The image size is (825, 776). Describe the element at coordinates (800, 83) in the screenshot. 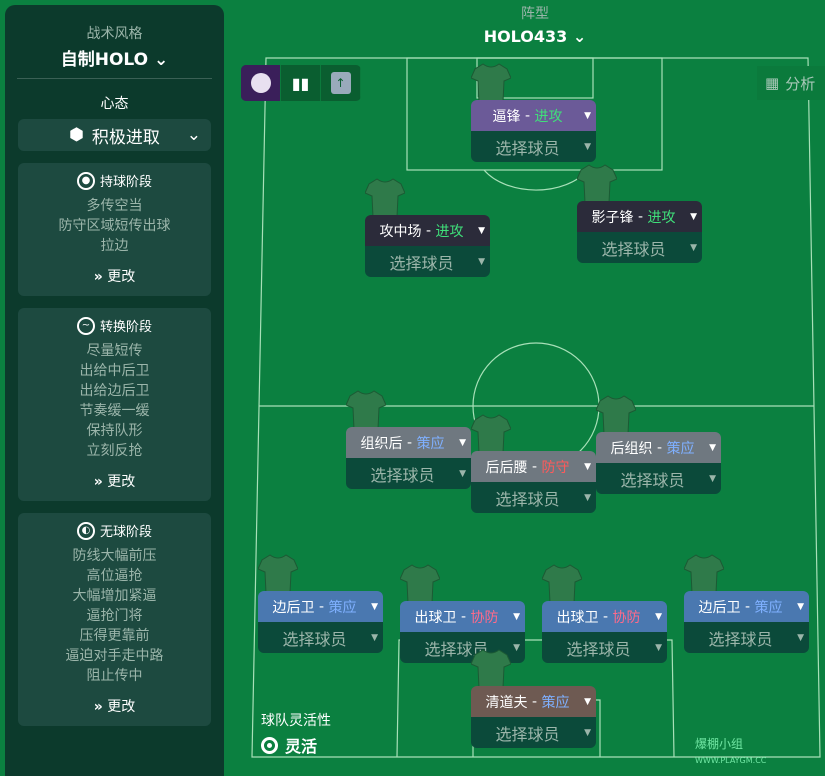

I see `analysis-label: 分析` at that location.